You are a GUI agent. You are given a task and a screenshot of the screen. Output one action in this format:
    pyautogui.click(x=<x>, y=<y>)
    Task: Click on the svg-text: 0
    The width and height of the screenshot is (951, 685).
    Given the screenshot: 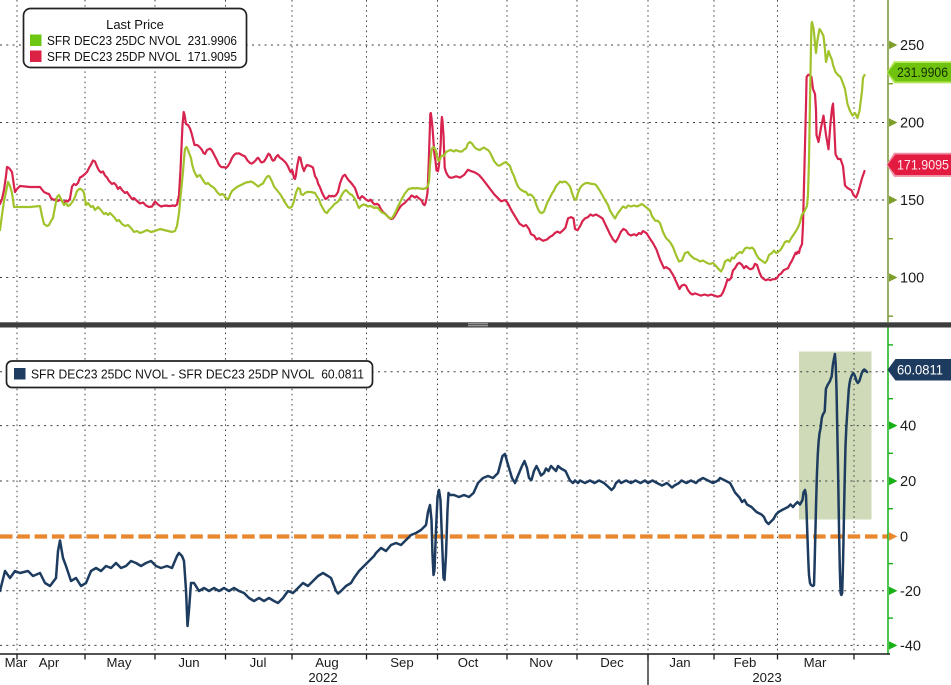 What is the action you would take?
    pyautogui.click(x=904, y=537)
    